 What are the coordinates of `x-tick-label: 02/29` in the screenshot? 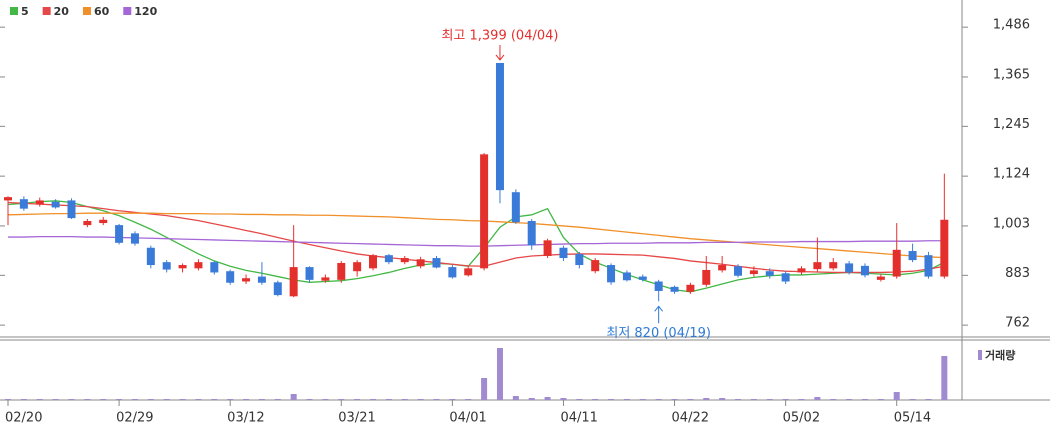 It's located at (134, 418).